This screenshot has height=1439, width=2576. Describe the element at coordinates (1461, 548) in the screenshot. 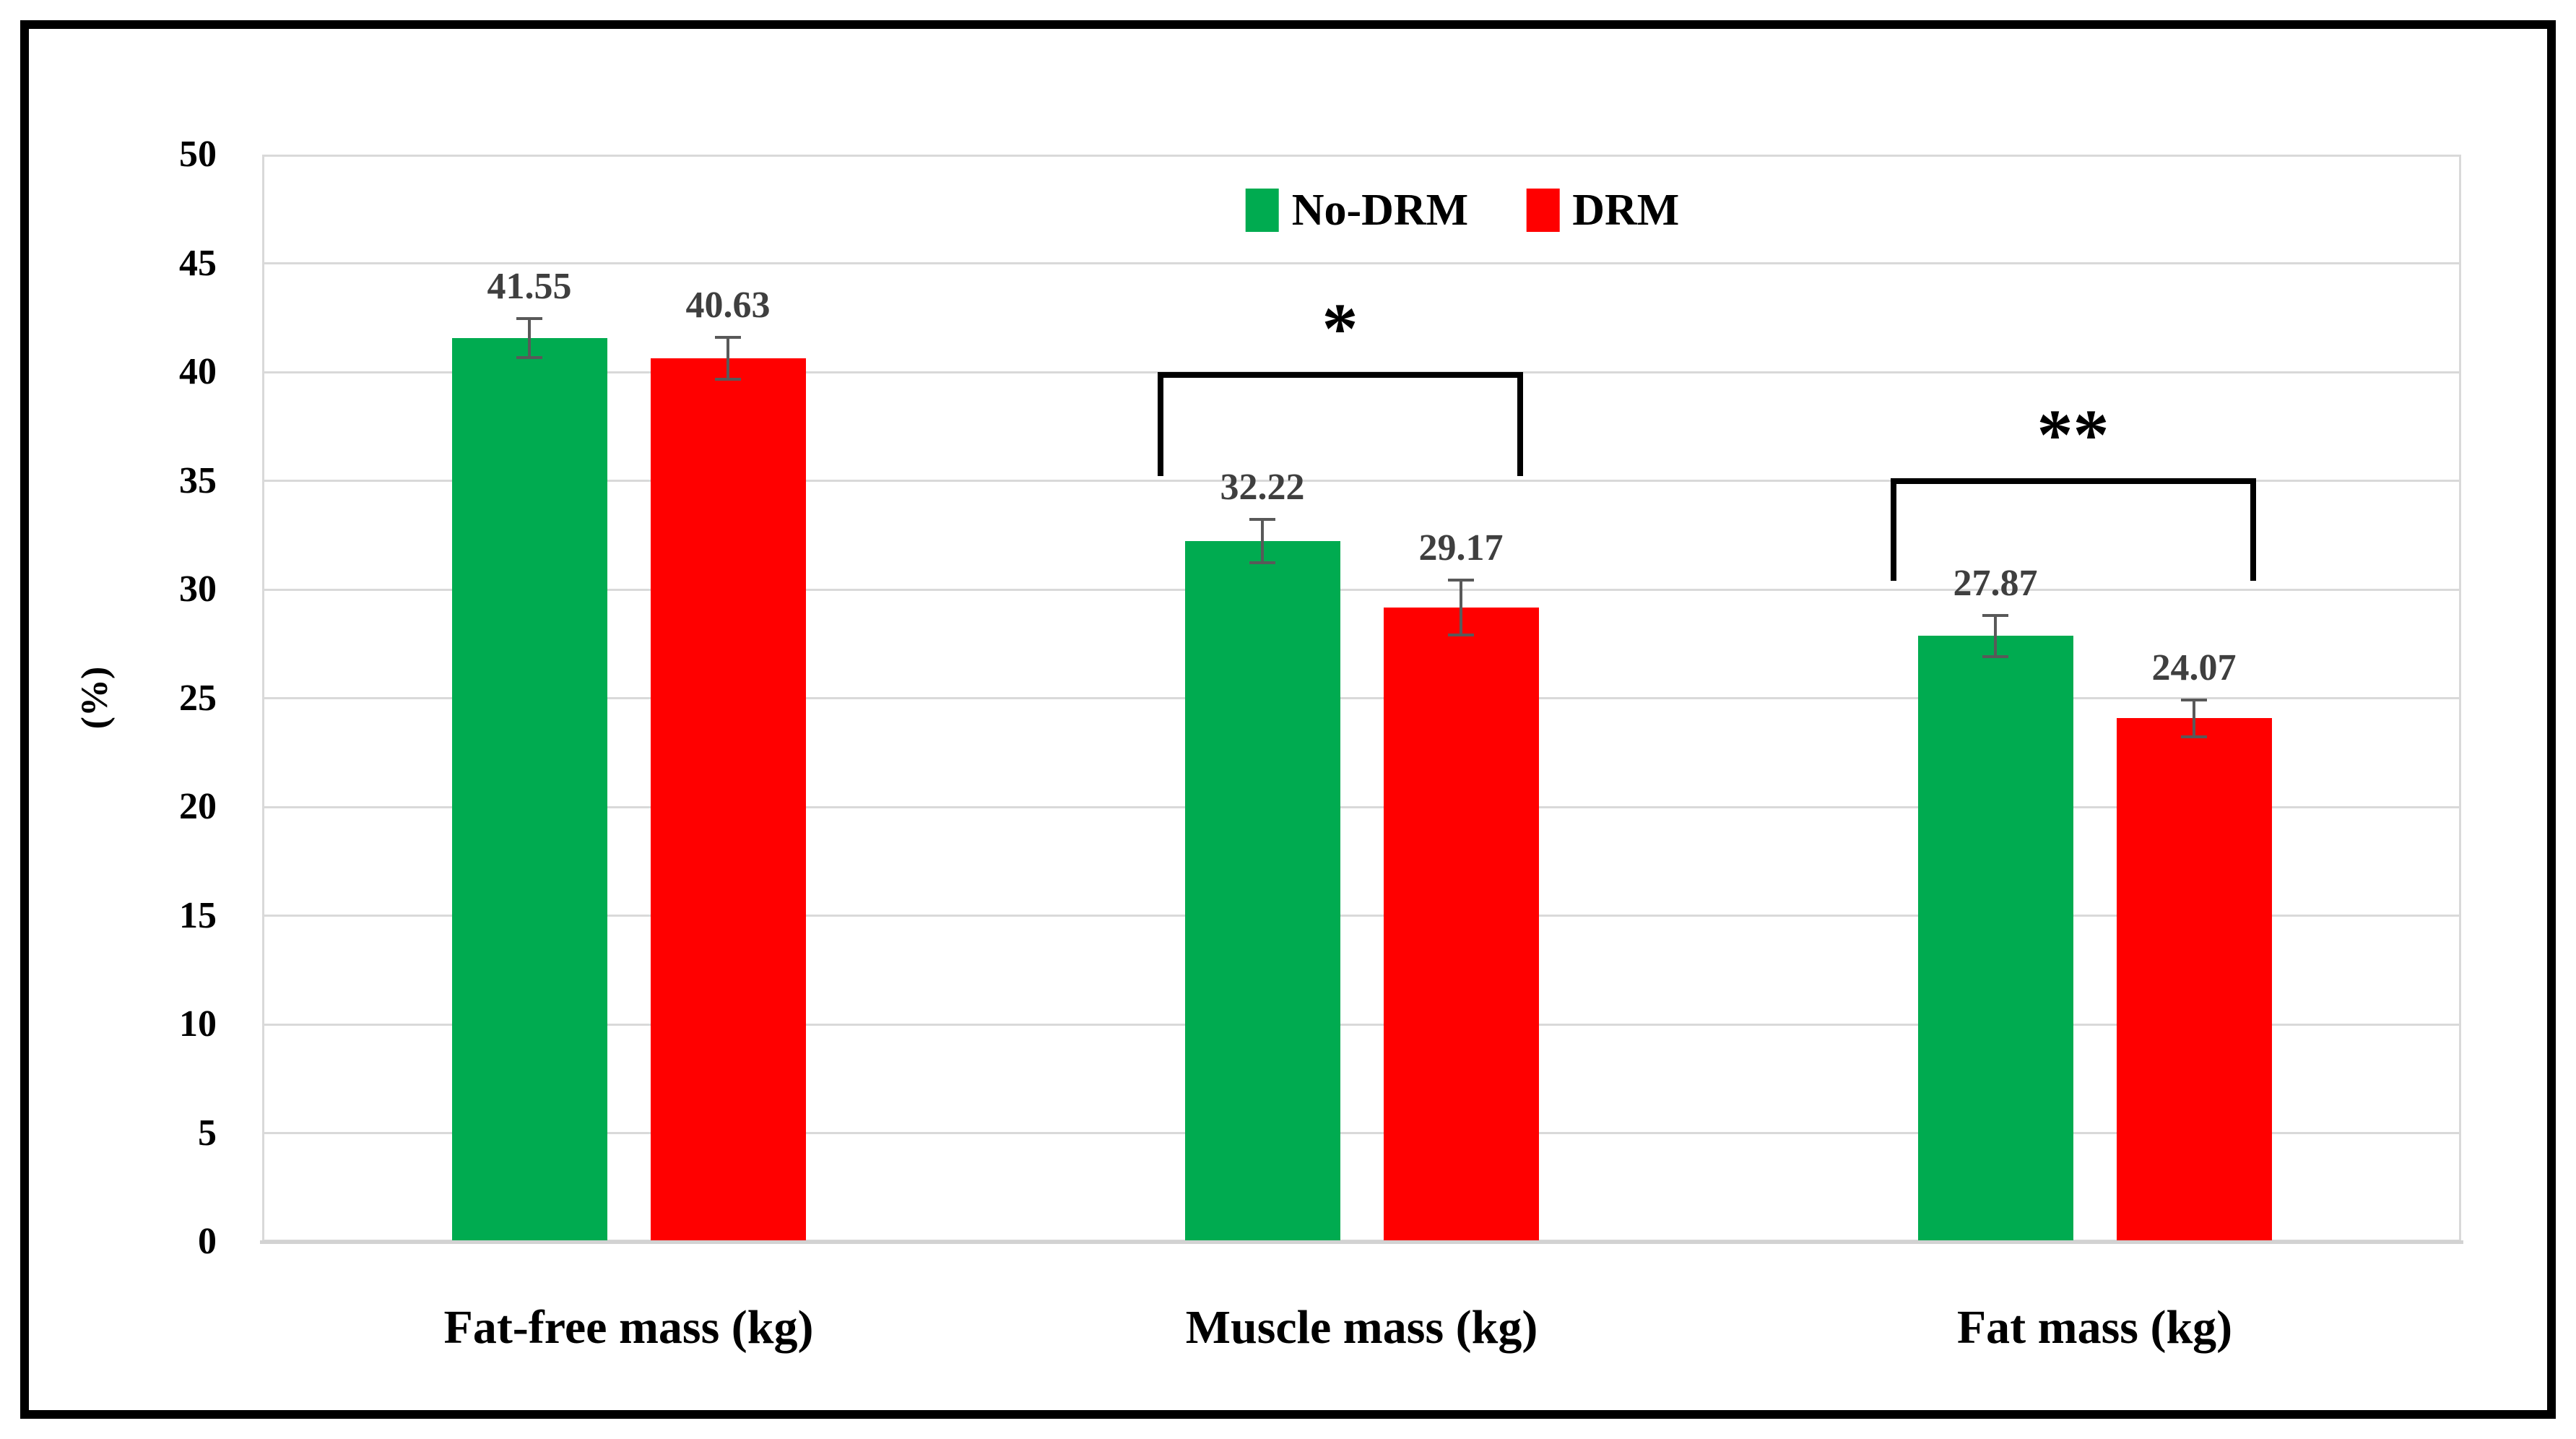

I see `bar-value-label: 29.17` at that location.